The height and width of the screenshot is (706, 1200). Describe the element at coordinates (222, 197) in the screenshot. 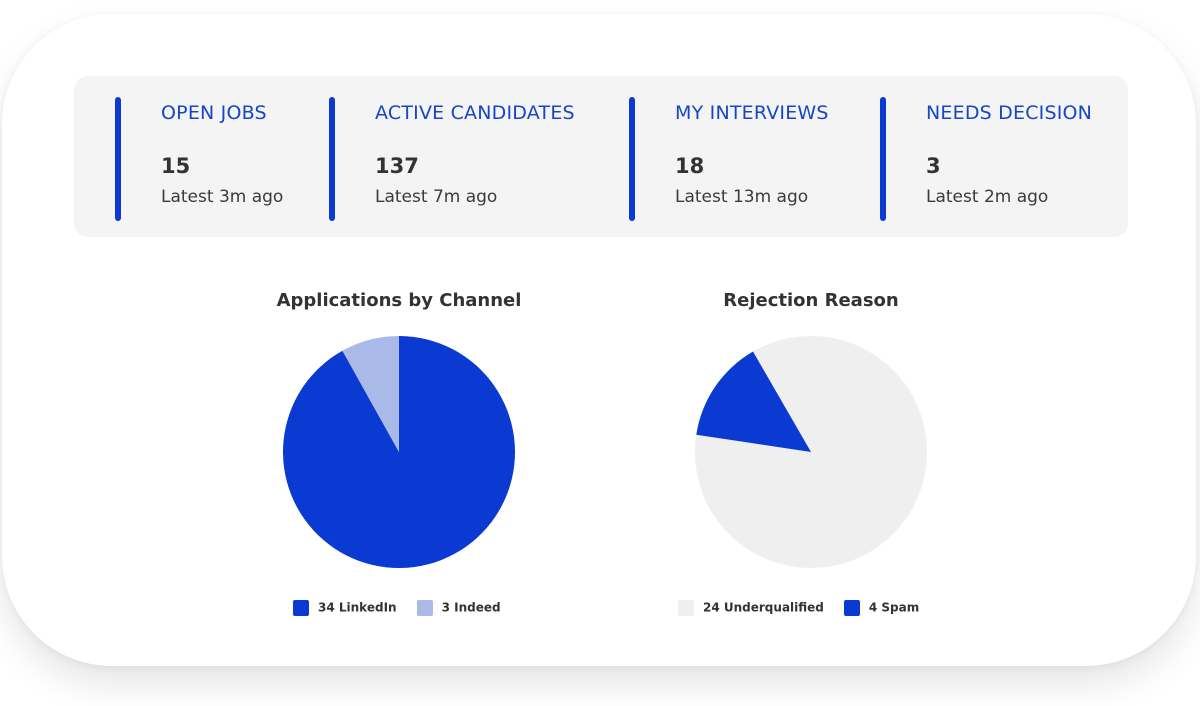

I see `stat-updated: Latest 3m ago` at that location.